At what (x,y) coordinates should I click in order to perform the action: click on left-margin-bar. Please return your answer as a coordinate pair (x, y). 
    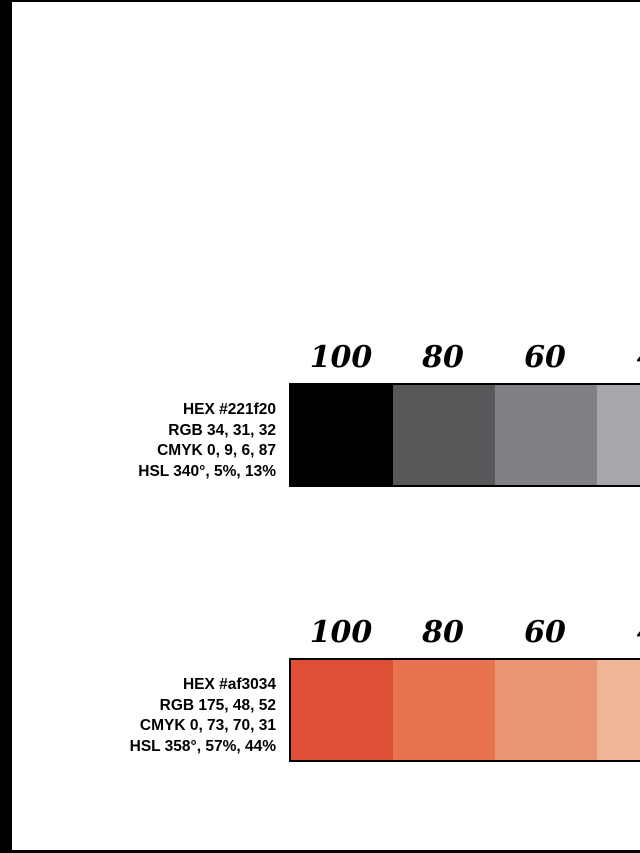
    Looking at the image, I should click on (6, 426).